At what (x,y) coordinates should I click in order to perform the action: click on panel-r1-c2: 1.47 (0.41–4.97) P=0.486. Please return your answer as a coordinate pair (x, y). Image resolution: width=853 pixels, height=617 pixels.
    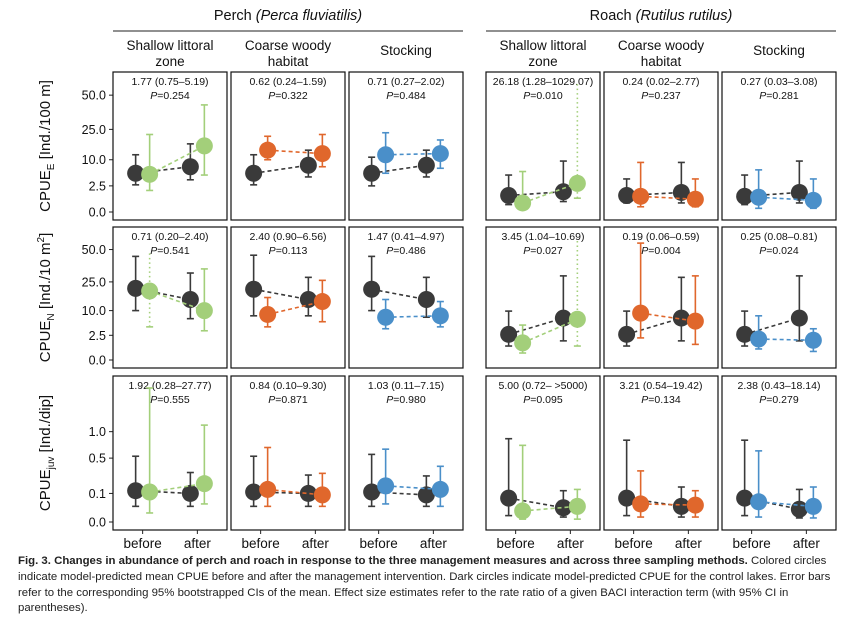
    Looking at the image, I should click on (406, 297).